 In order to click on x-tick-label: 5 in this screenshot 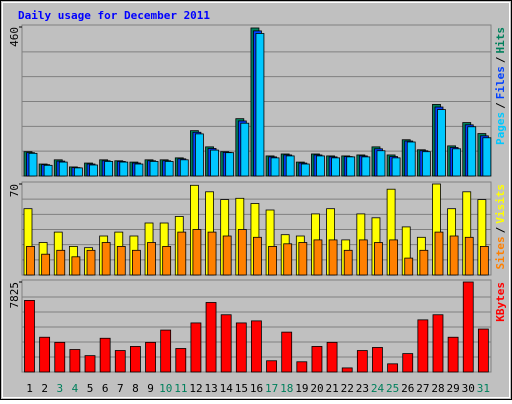, I will do `click(90, 388)`.